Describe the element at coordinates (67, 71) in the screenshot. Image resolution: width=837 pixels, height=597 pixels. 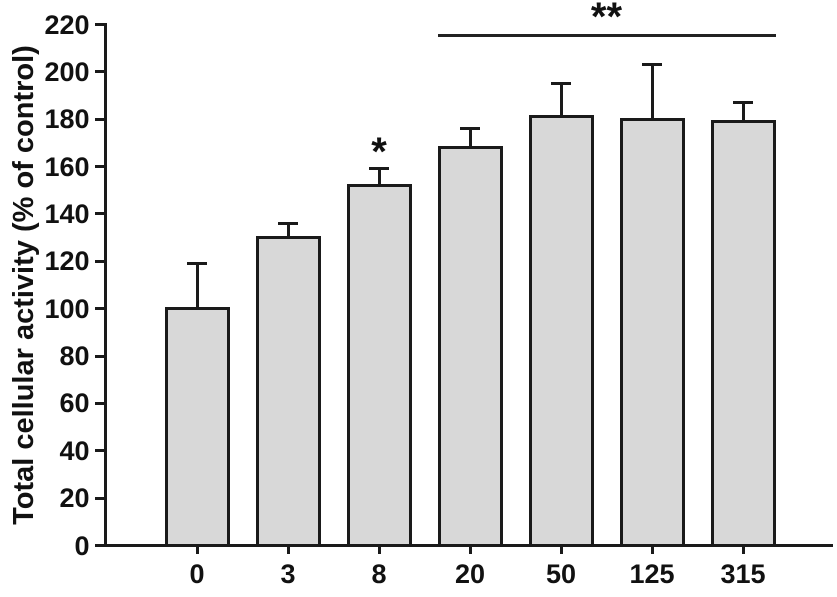
I see `y-tick-label: 200` at that location.